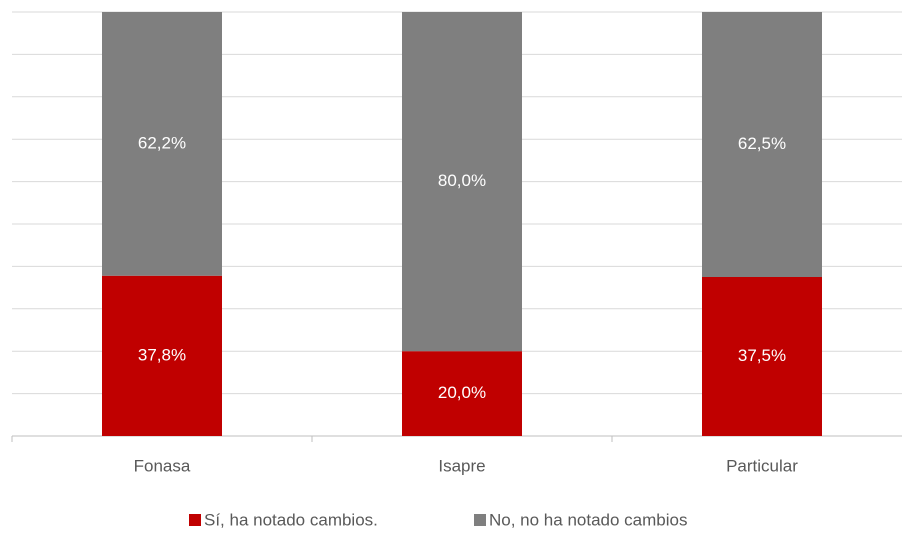  I want to click on data-label: 37,5%, so click(762, 355).